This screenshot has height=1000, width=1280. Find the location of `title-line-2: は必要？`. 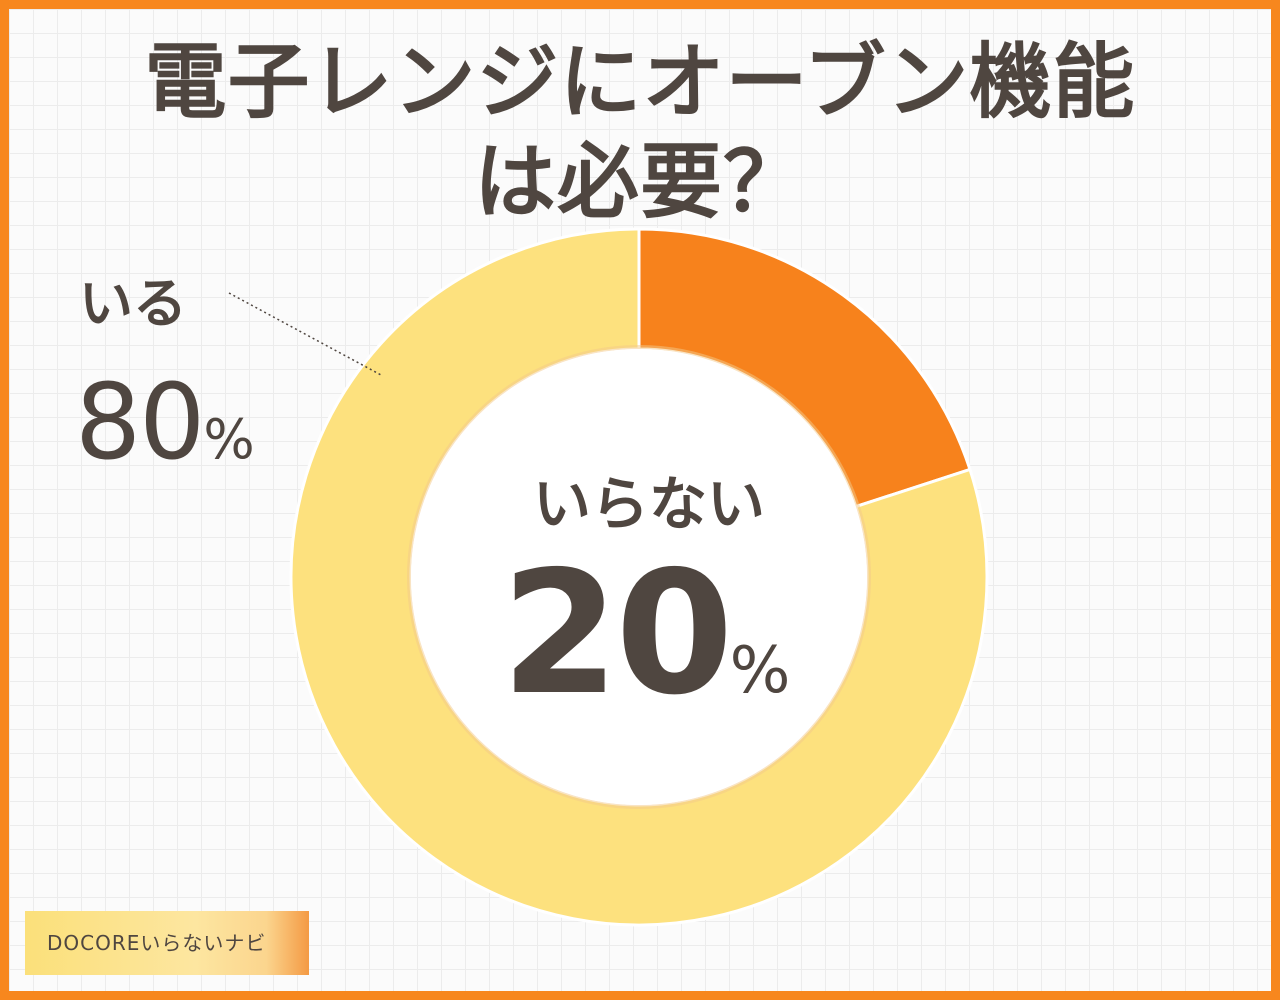

title-line-2: は必要？ is located at coordinates (639, 182).